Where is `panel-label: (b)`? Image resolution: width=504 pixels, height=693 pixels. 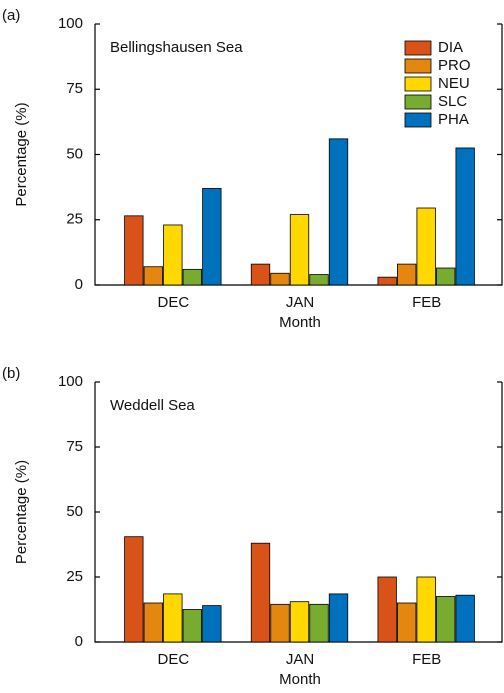 panel-label: (b) is located at coordinates (11, 373).